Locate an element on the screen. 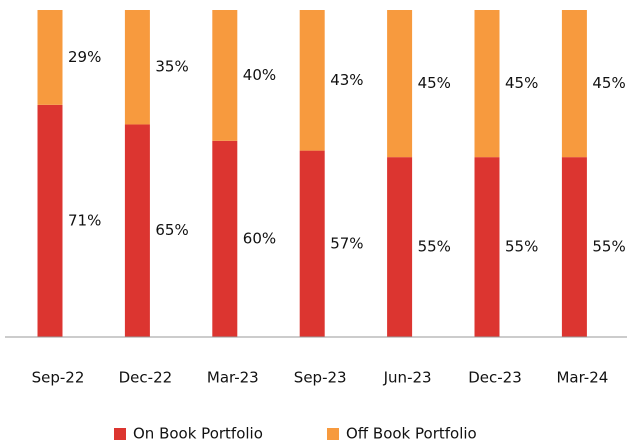  x-tick-label: Sep-22 is located at coordinates (58, 378).